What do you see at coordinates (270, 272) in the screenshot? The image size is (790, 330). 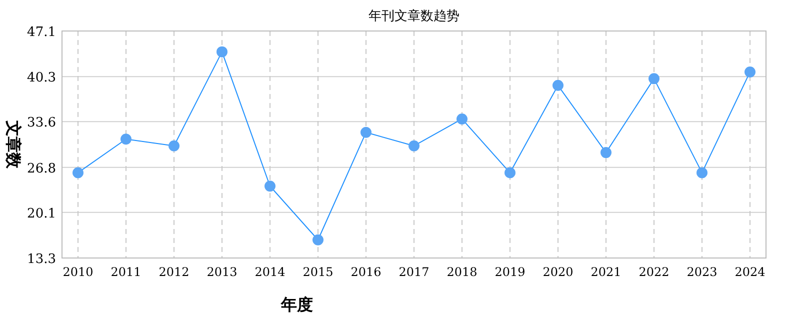 I see `x-tick-label: 2014` at bounding box center [270, 272].